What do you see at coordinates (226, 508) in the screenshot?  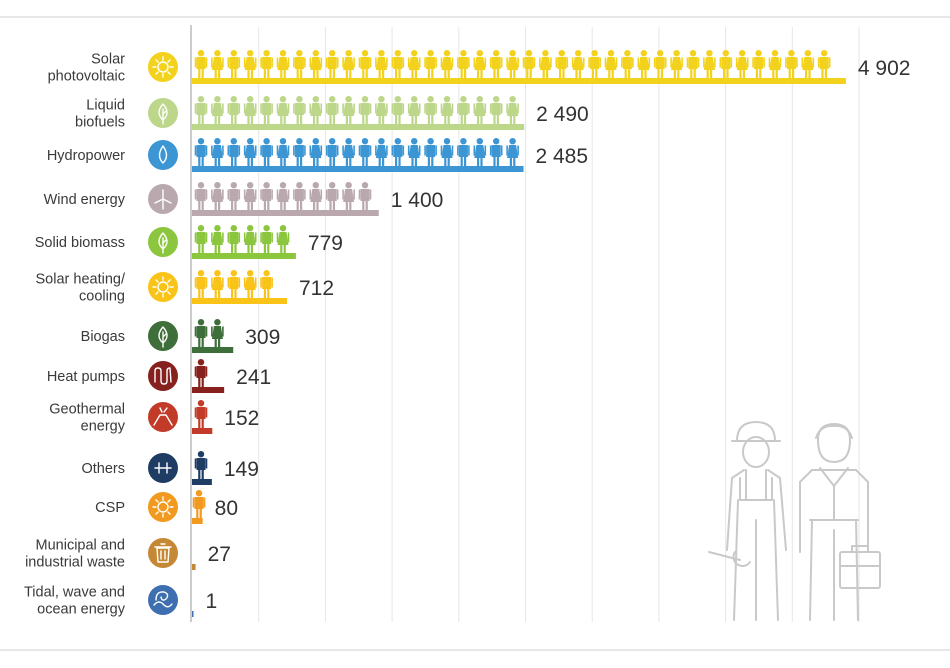 I see `value-label: 80` at bounding box center [226, 508].